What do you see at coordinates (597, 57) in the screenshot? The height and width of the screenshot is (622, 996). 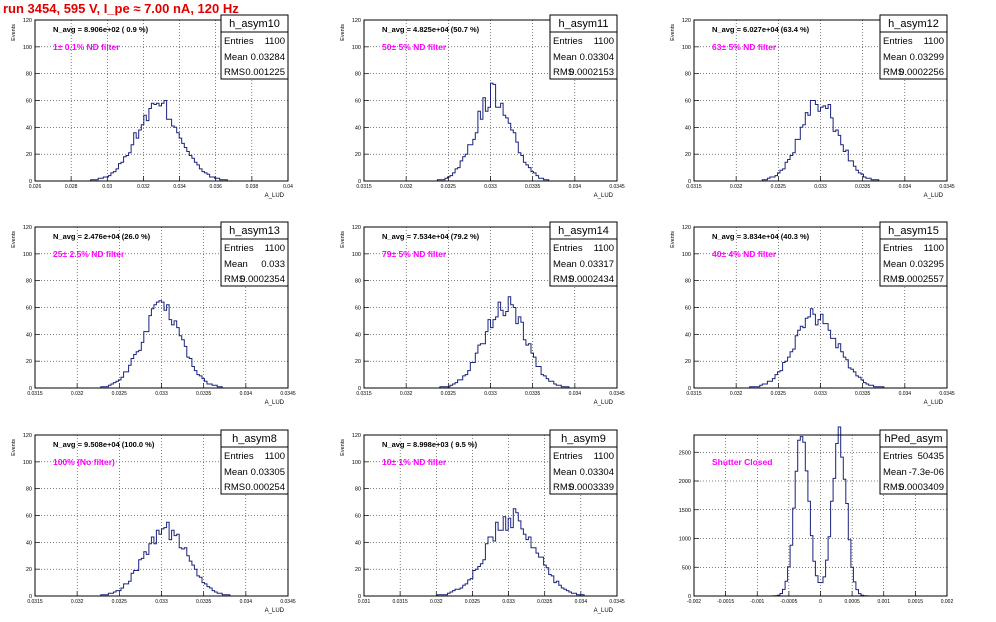 I see `mean-value: 0.03304` at bounding box center [597, 57].